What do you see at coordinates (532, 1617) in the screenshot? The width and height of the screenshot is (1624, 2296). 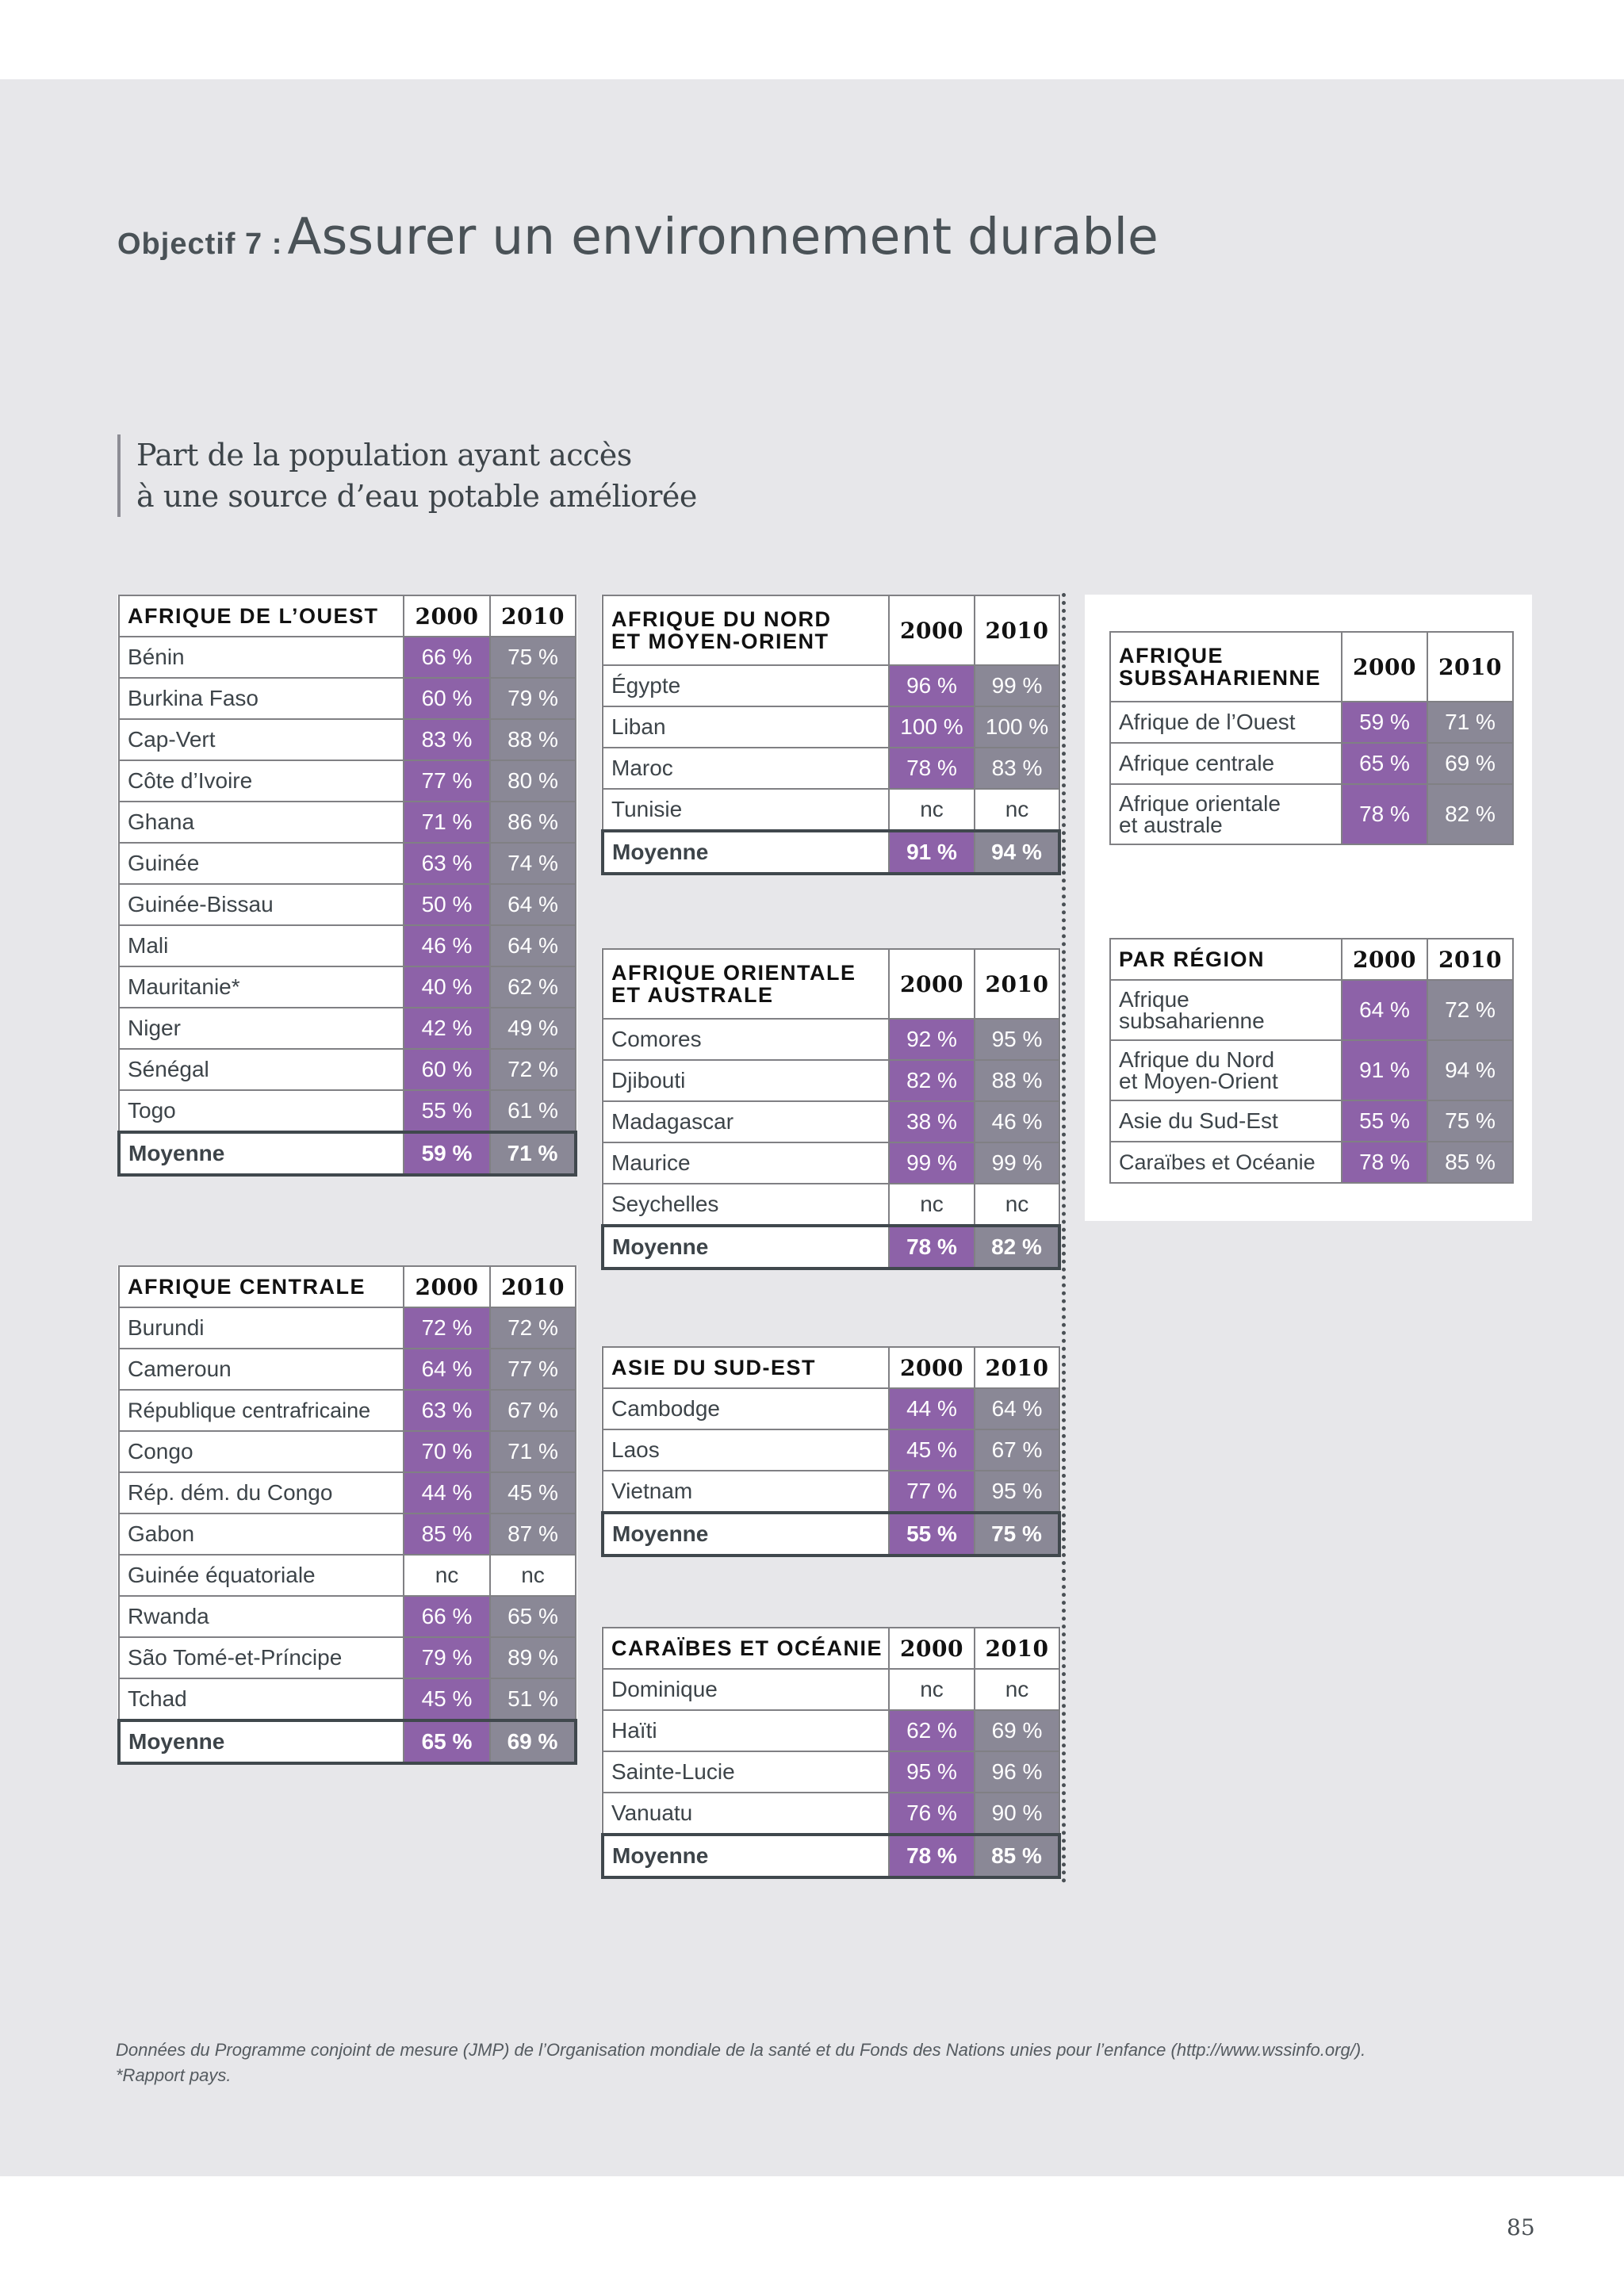 I see `value-2010: 65 %` at bounding box center [532, 1617].